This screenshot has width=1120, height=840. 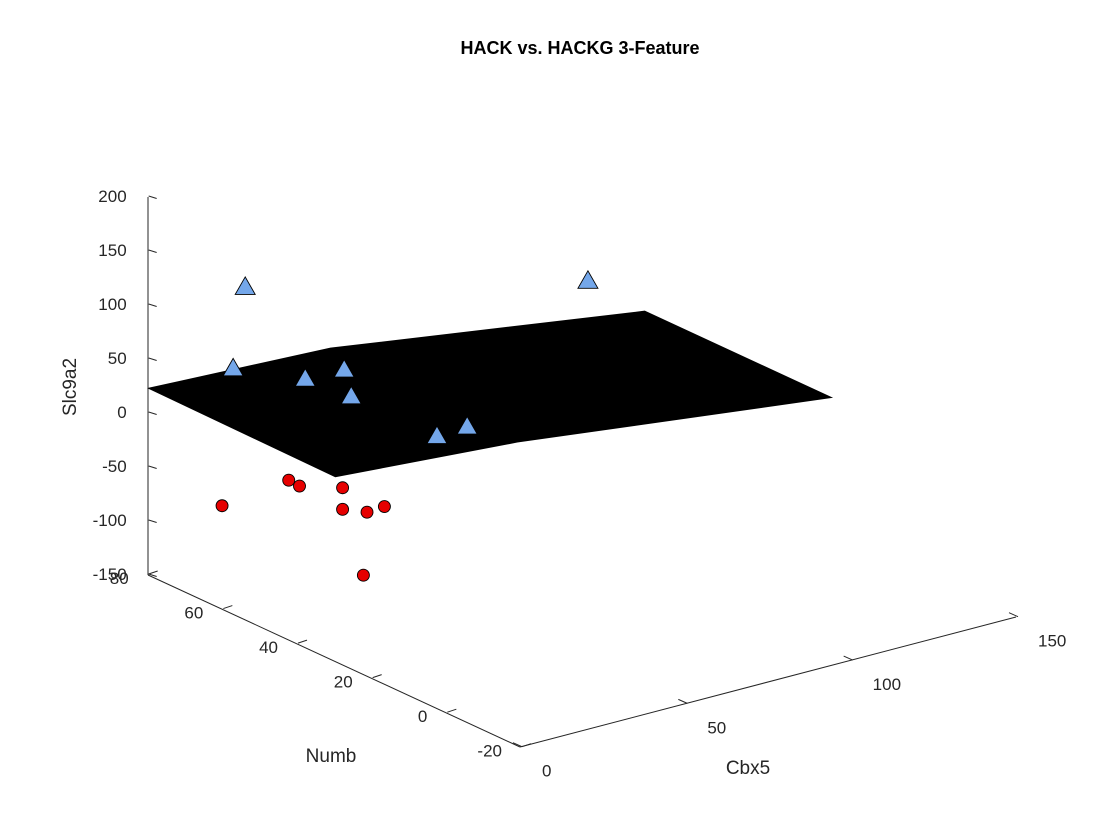 I want to click on y-axis-label: Numb, so click(x=331, y=756).